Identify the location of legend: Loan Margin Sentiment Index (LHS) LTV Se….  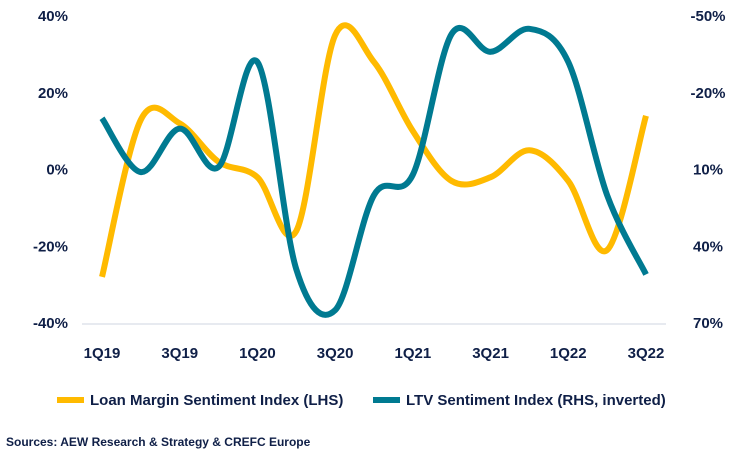
(361, 400).